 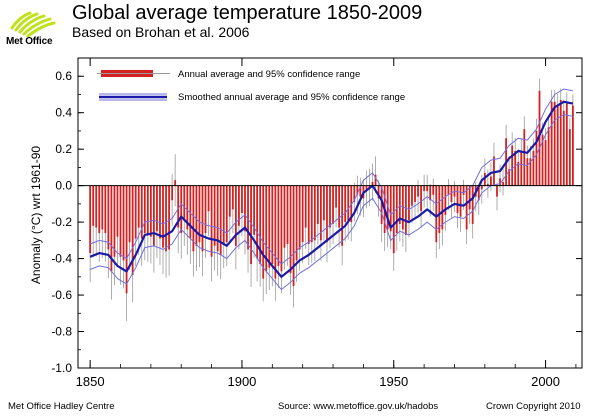 I want to click on footer-copyright: Crown Copyright 2010, so click(x=533, y=406).